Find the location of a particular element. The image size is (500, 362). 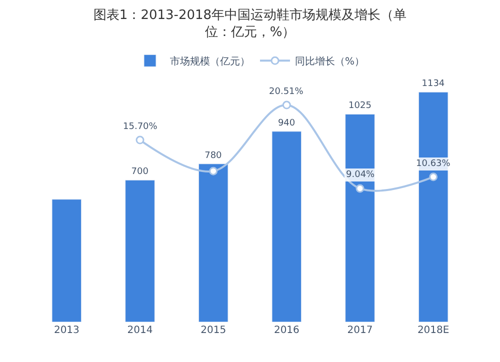

data-label: 940 is located at coordinates (287, 123).